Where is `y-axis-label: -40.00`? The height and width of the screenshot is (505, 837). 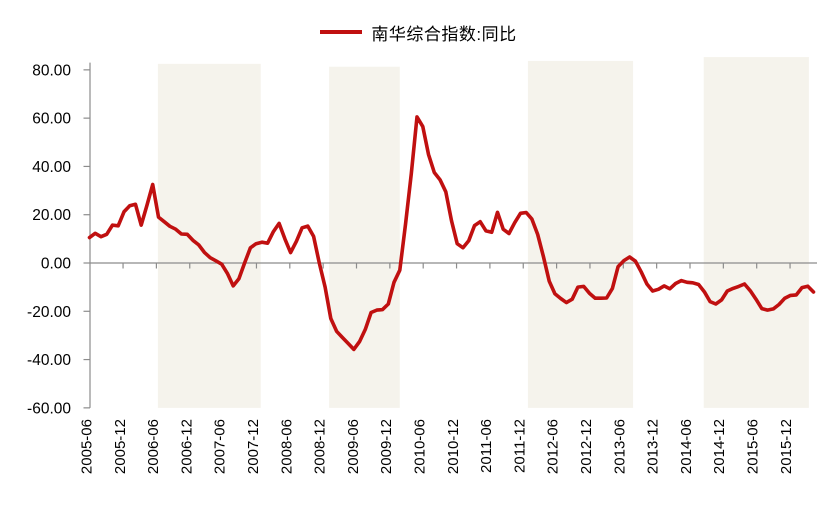
y-axis-label: -40.00 is located at coordinates (49, 360).